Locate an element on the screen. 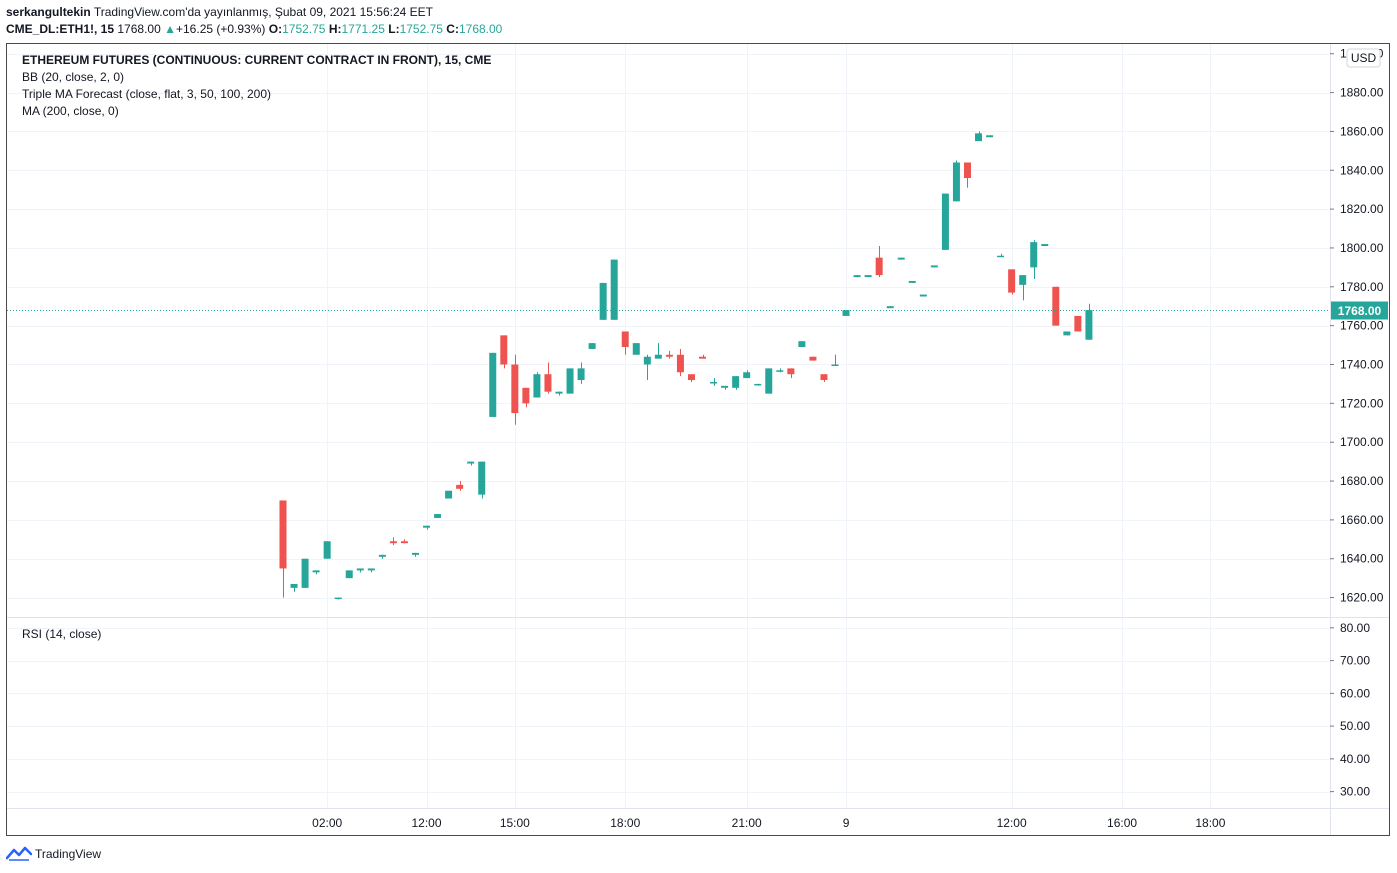  rsi-axis-label: 60.00 is located at coordinates (1355, 693).